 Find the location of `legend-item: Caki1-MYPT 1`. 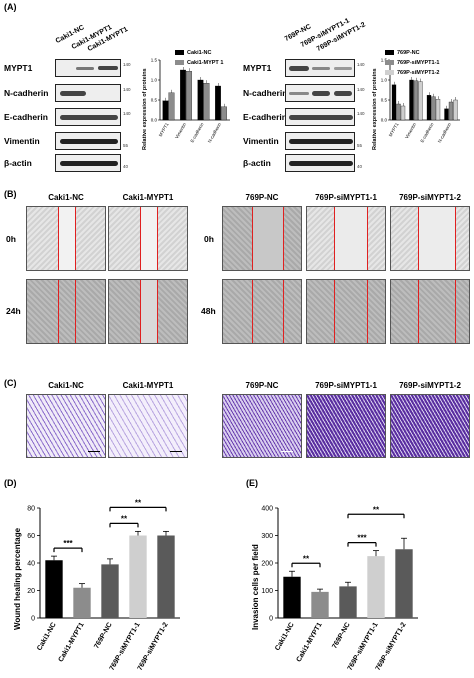

legend-item: Caki1-MYPT 1 is located at coordinates (199, 63).